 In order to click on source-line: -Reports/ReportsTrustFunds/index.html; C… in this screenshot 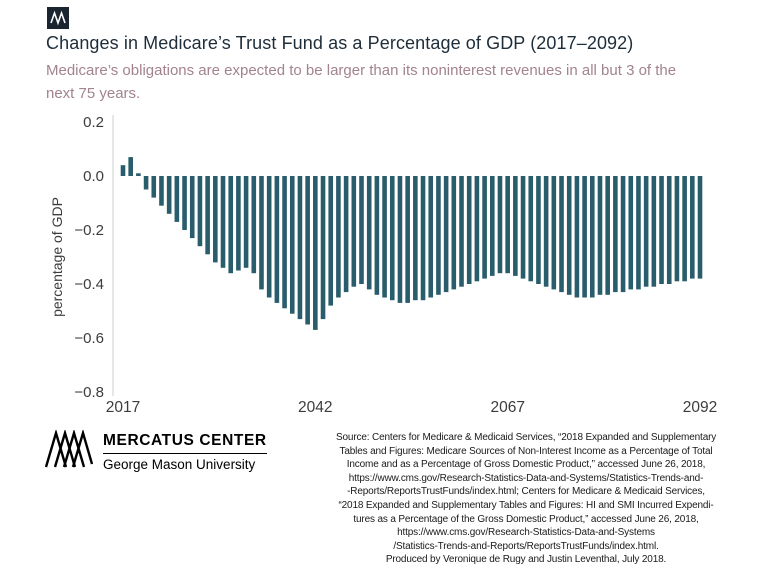, I will do `click(526, 492)`.